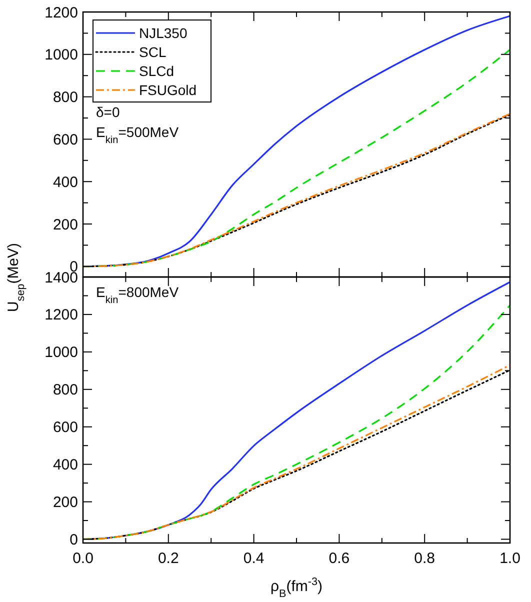  What do you see at coordinates (168, 90) in the screenshot?
I see `legend-label: FSUGold` at bounding box center [168, 90].